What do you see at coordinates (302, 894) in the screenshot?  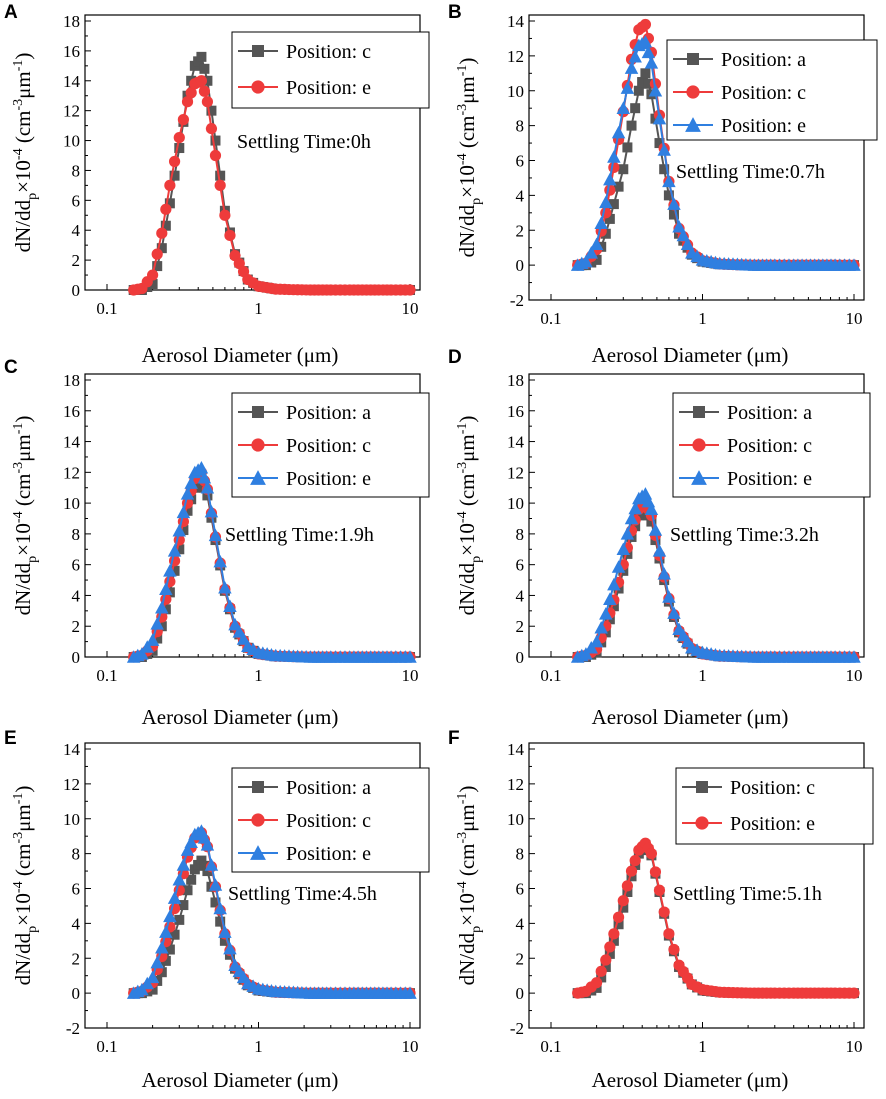 I see `settling-time-label: Settling Time:4.5h` at bounding box center [302, 894].